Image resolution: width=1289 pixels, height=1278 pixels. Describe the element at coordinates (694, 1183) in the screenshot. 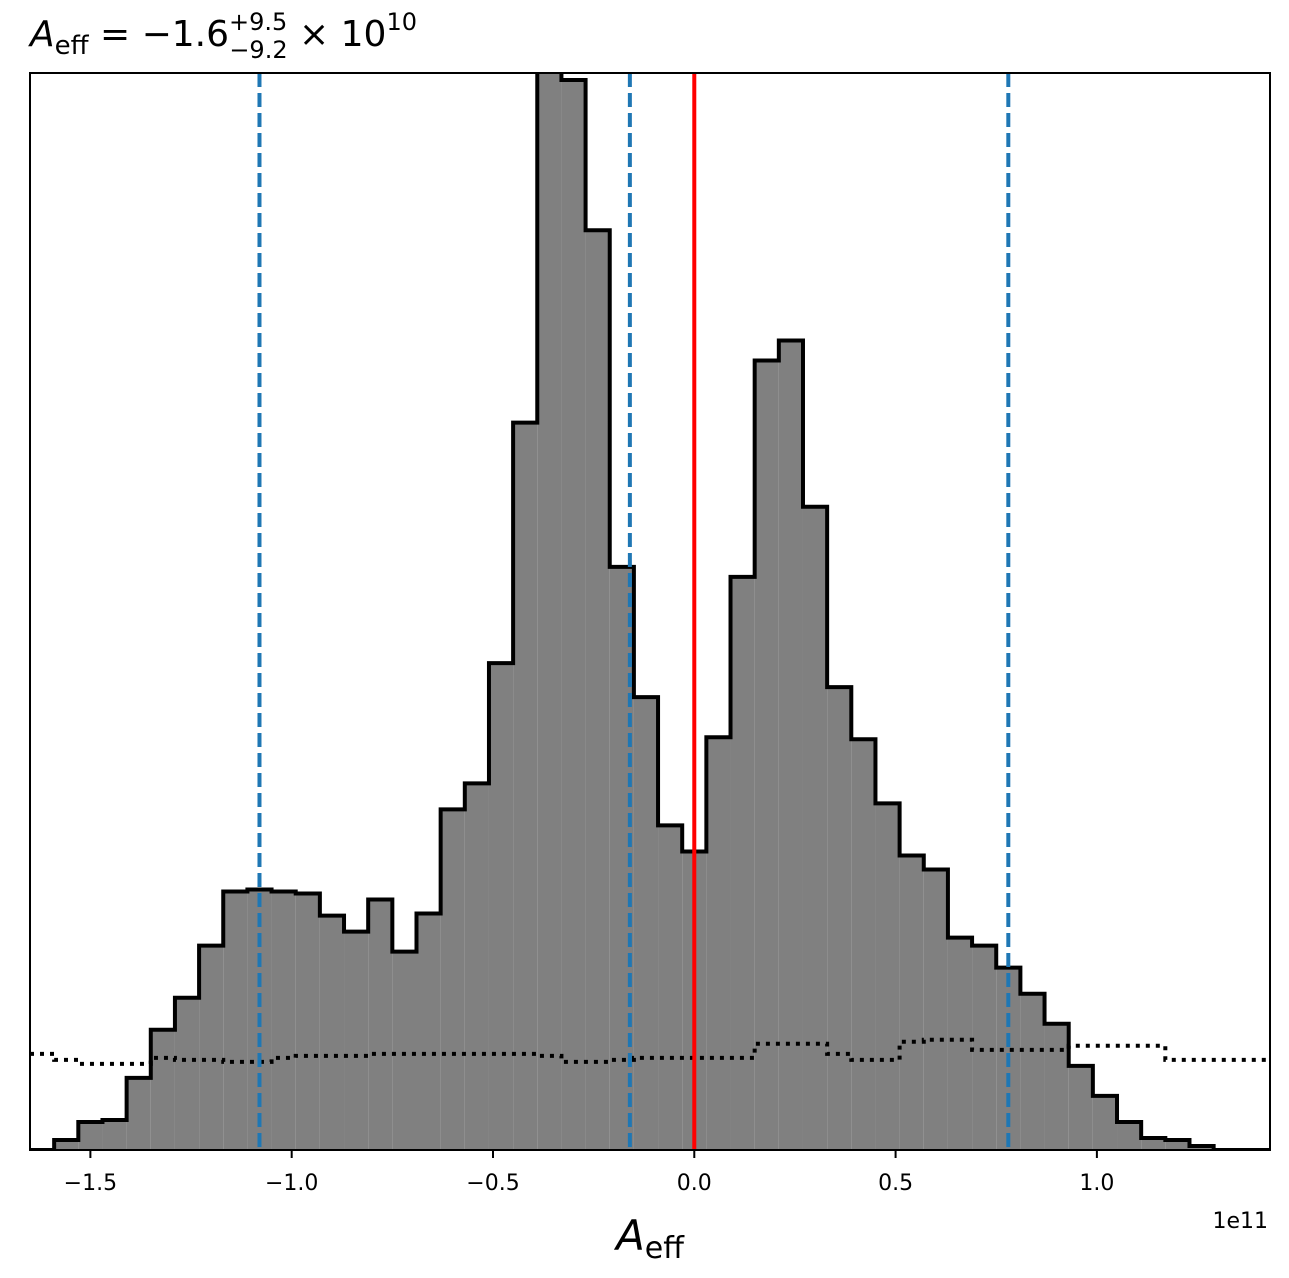

I see `x-tick-label: 0.0` at that location.